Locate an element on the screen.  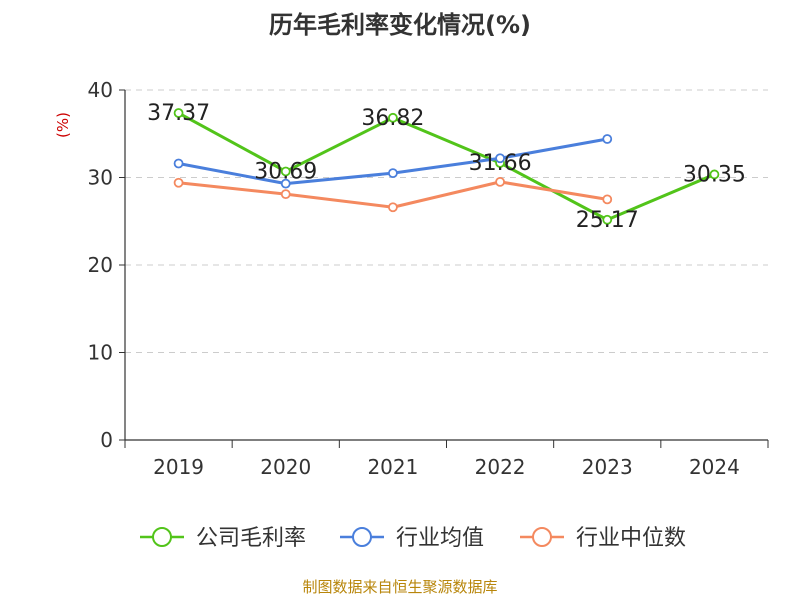
x-tick-label: 2020 is located at coordinates (285, 467).